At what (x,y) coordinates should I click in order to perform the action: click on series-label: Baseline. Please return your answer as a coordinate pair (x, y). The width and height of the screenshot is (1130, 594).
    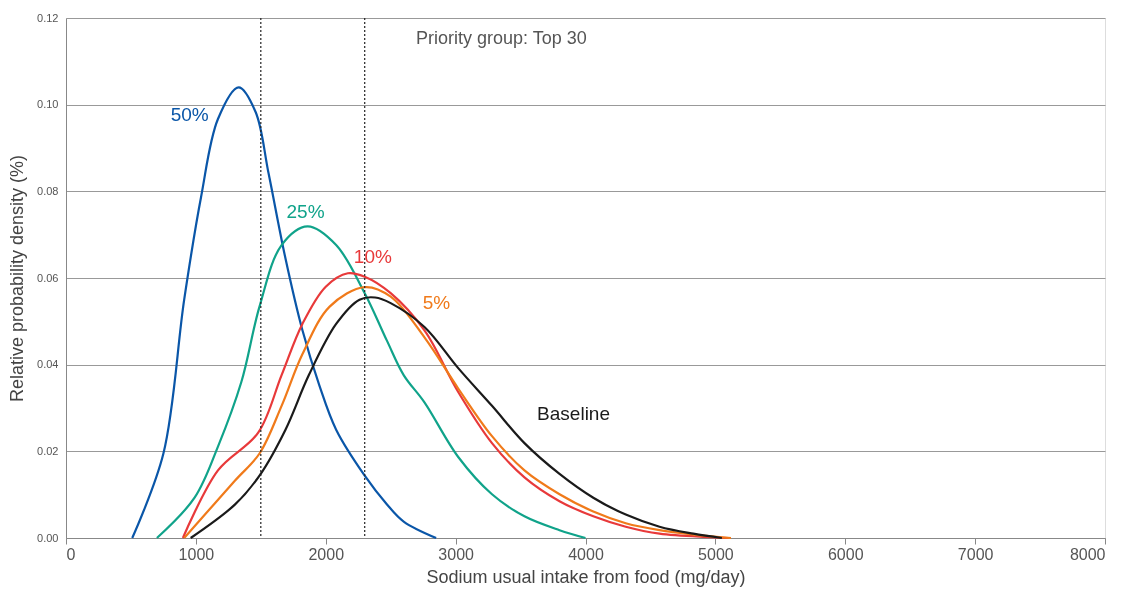
    Looking at the image, I should click on (573, 413).